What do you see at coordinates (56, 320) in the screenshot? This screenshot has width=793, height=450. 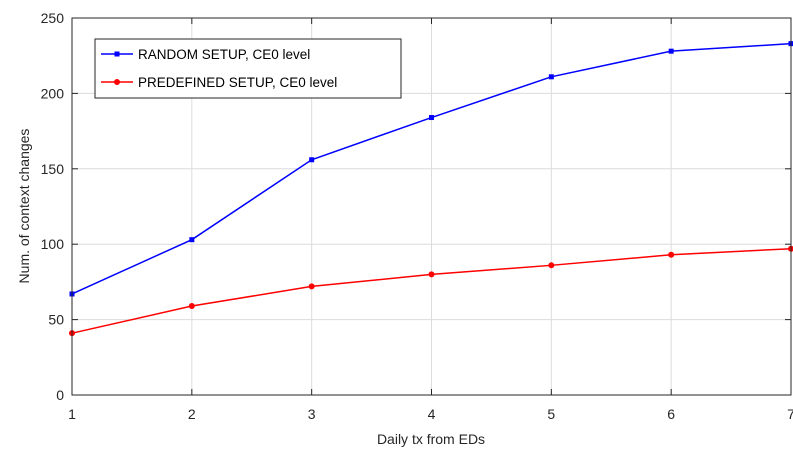 I see `y-tick-label: 50` at bounding box center [56, 320].